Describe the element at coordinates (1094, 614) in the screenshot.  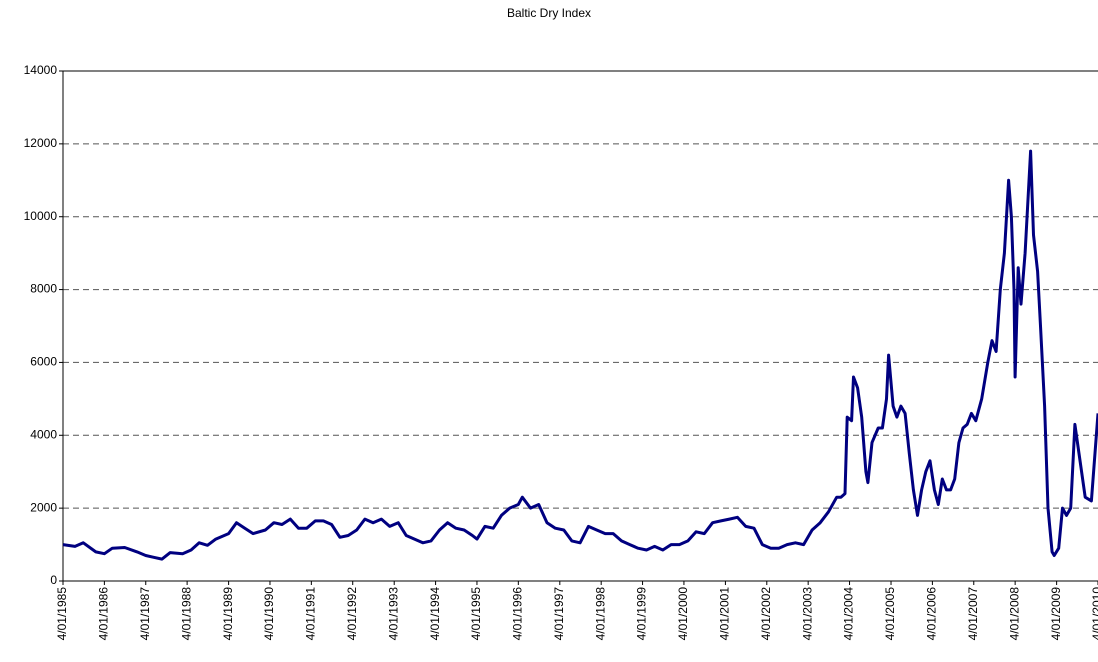
I see `x-tick-label: 4/01/2010` at that location.